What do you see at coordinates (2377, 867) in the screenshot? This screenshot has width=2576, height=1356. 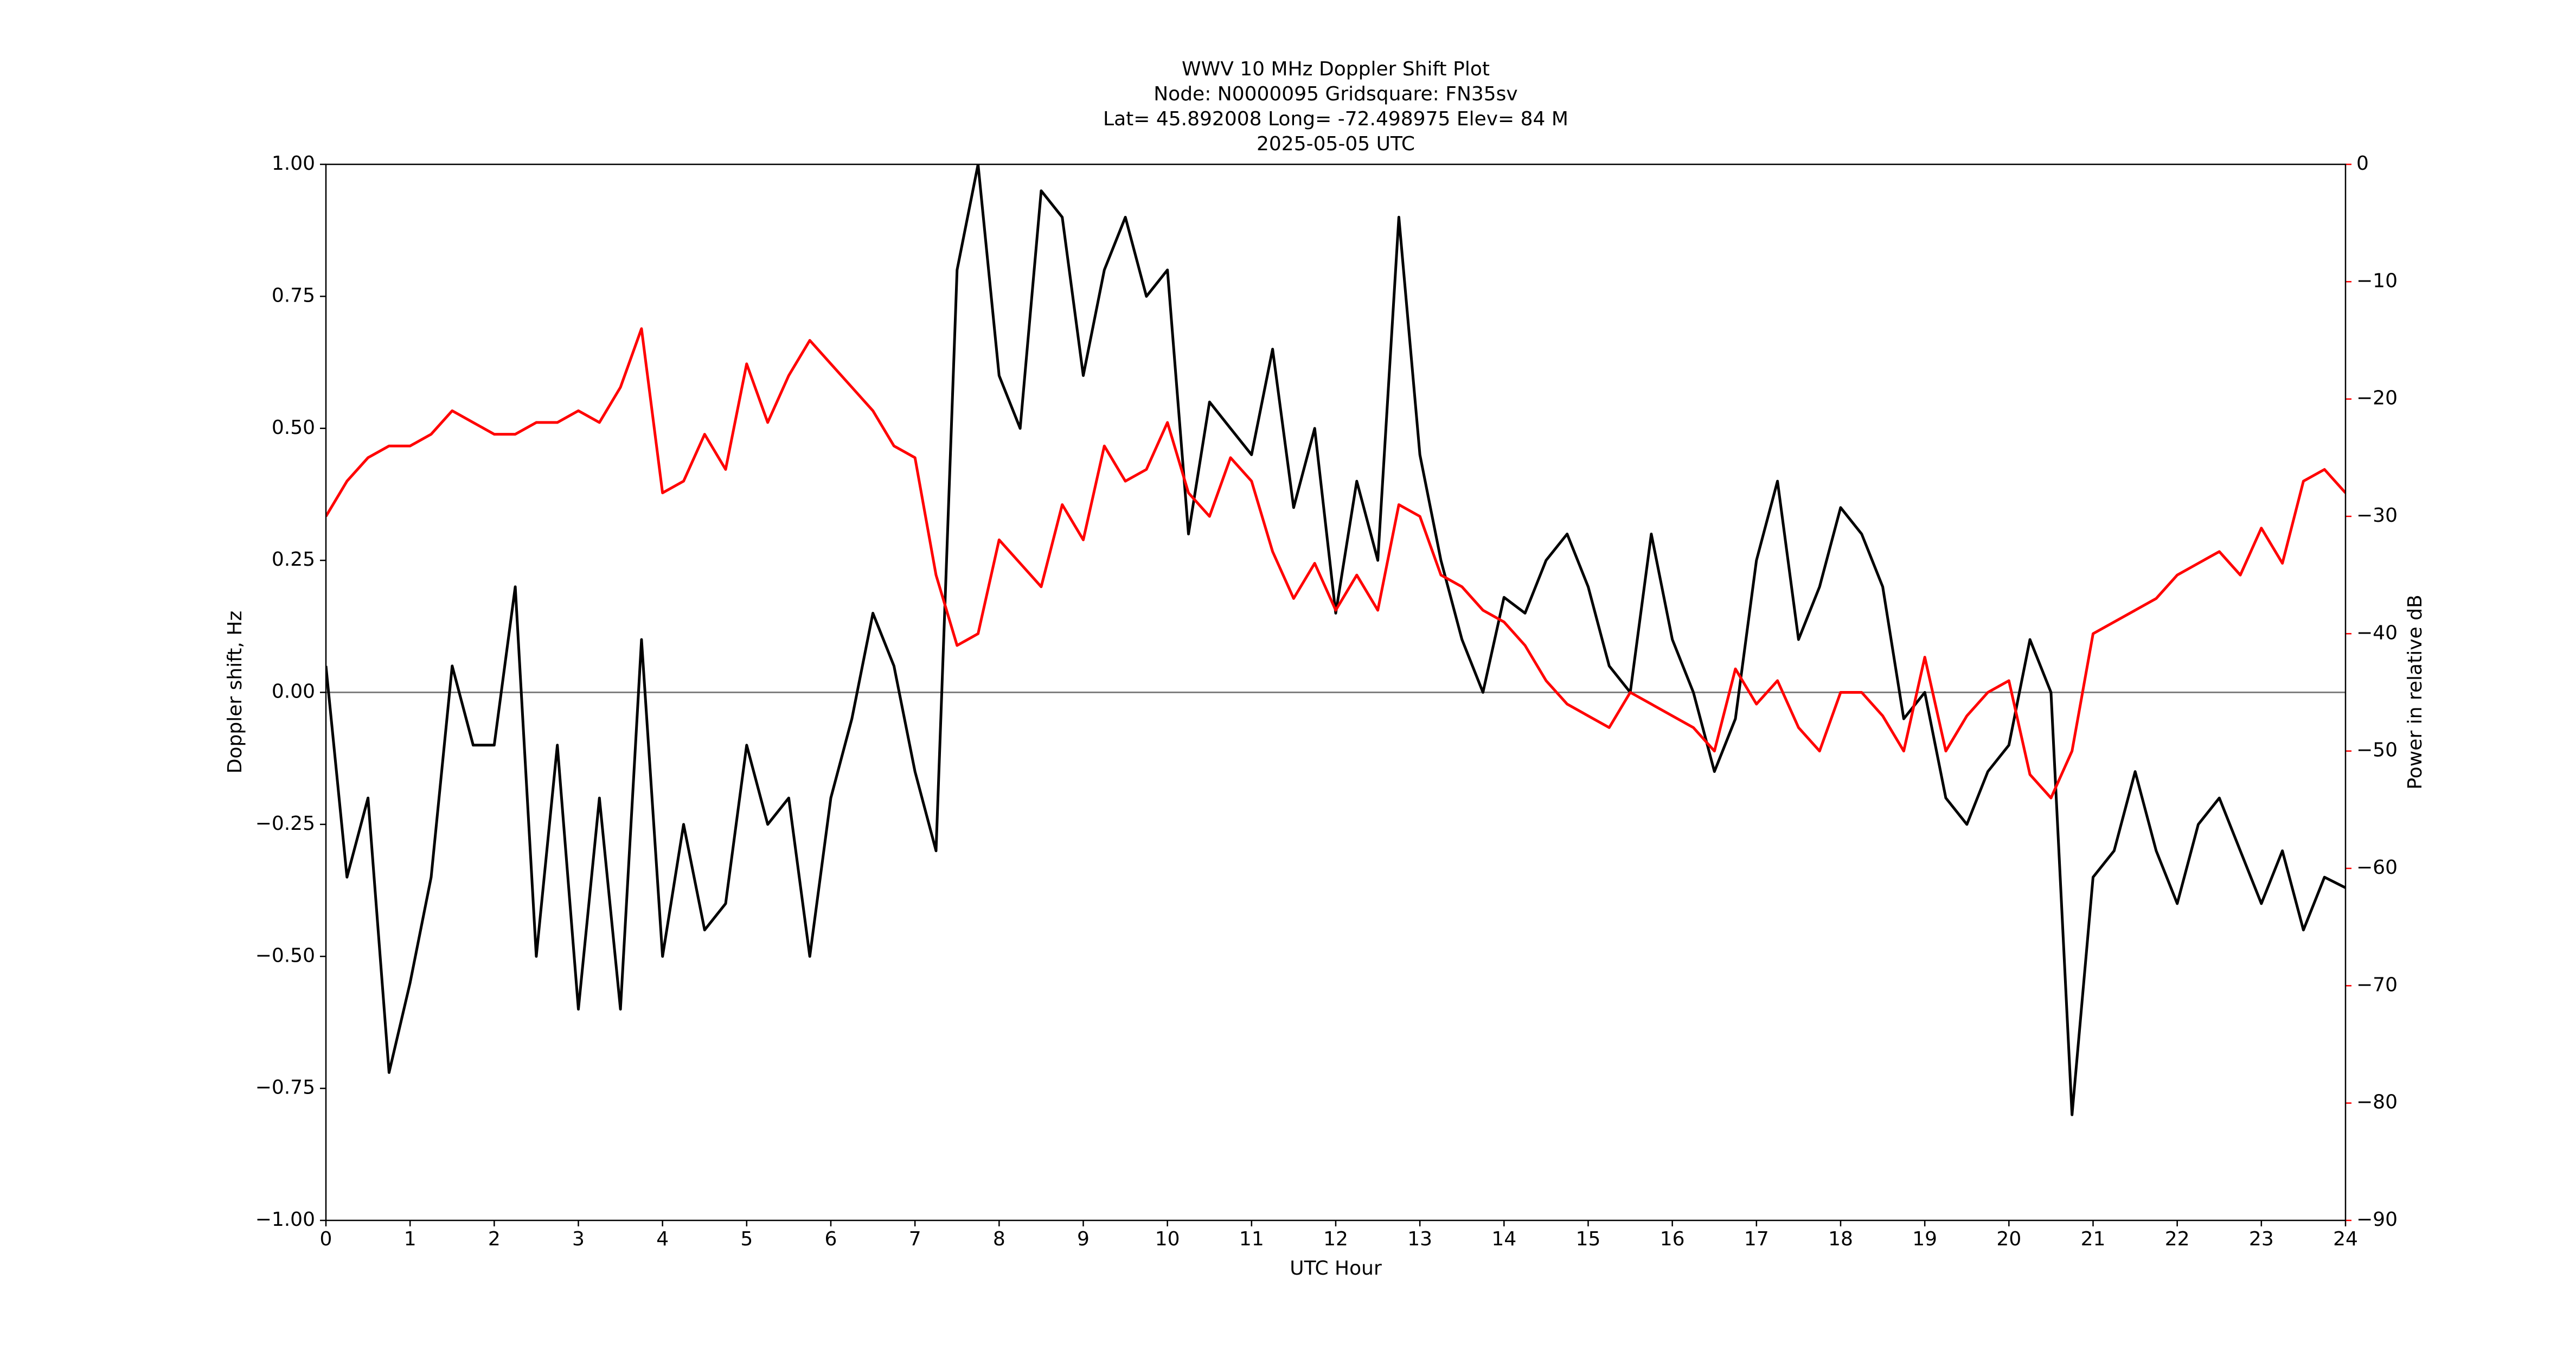 I see `y2-tick-label: −60` at bounding box center [2377, 867].